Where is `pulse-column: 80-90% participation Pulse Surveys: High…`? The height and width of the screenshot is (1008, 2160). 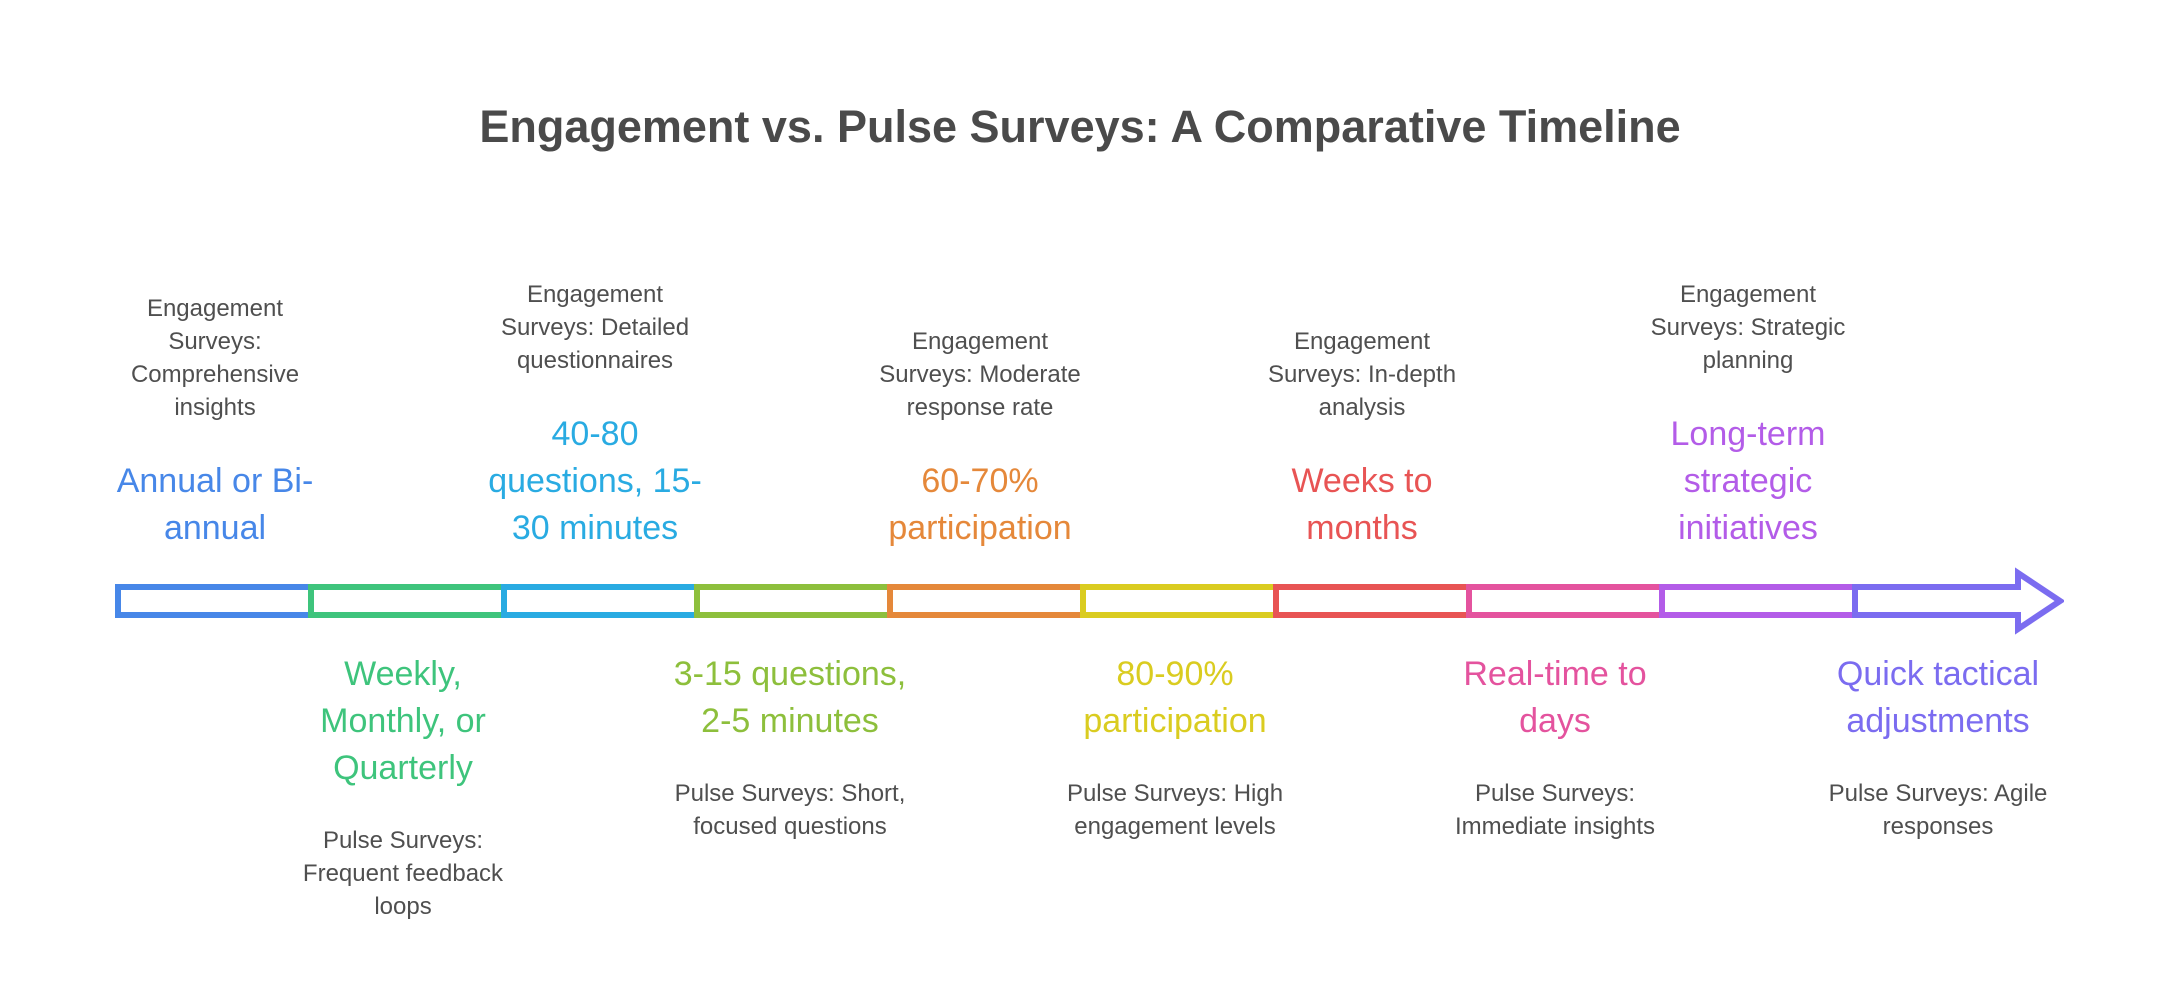
pulse-column: 80-90% participation Pulse Surveys: High… is located at coordinates (1175, 747).